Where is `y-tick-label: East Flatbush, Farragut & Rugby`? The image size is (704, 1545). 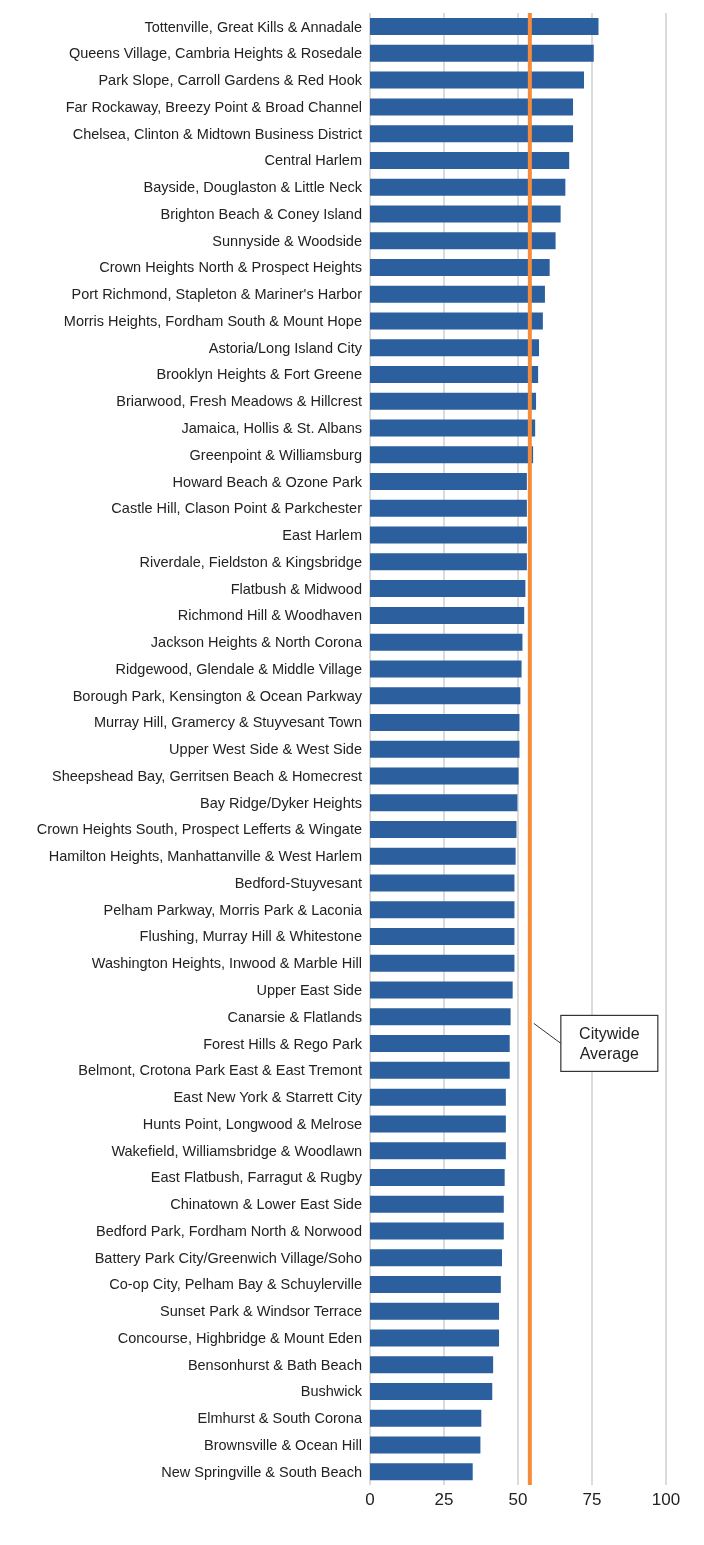 y-tick-label: East Flatbush, Farragut & Rugby is located at coordinates (256, 1177).